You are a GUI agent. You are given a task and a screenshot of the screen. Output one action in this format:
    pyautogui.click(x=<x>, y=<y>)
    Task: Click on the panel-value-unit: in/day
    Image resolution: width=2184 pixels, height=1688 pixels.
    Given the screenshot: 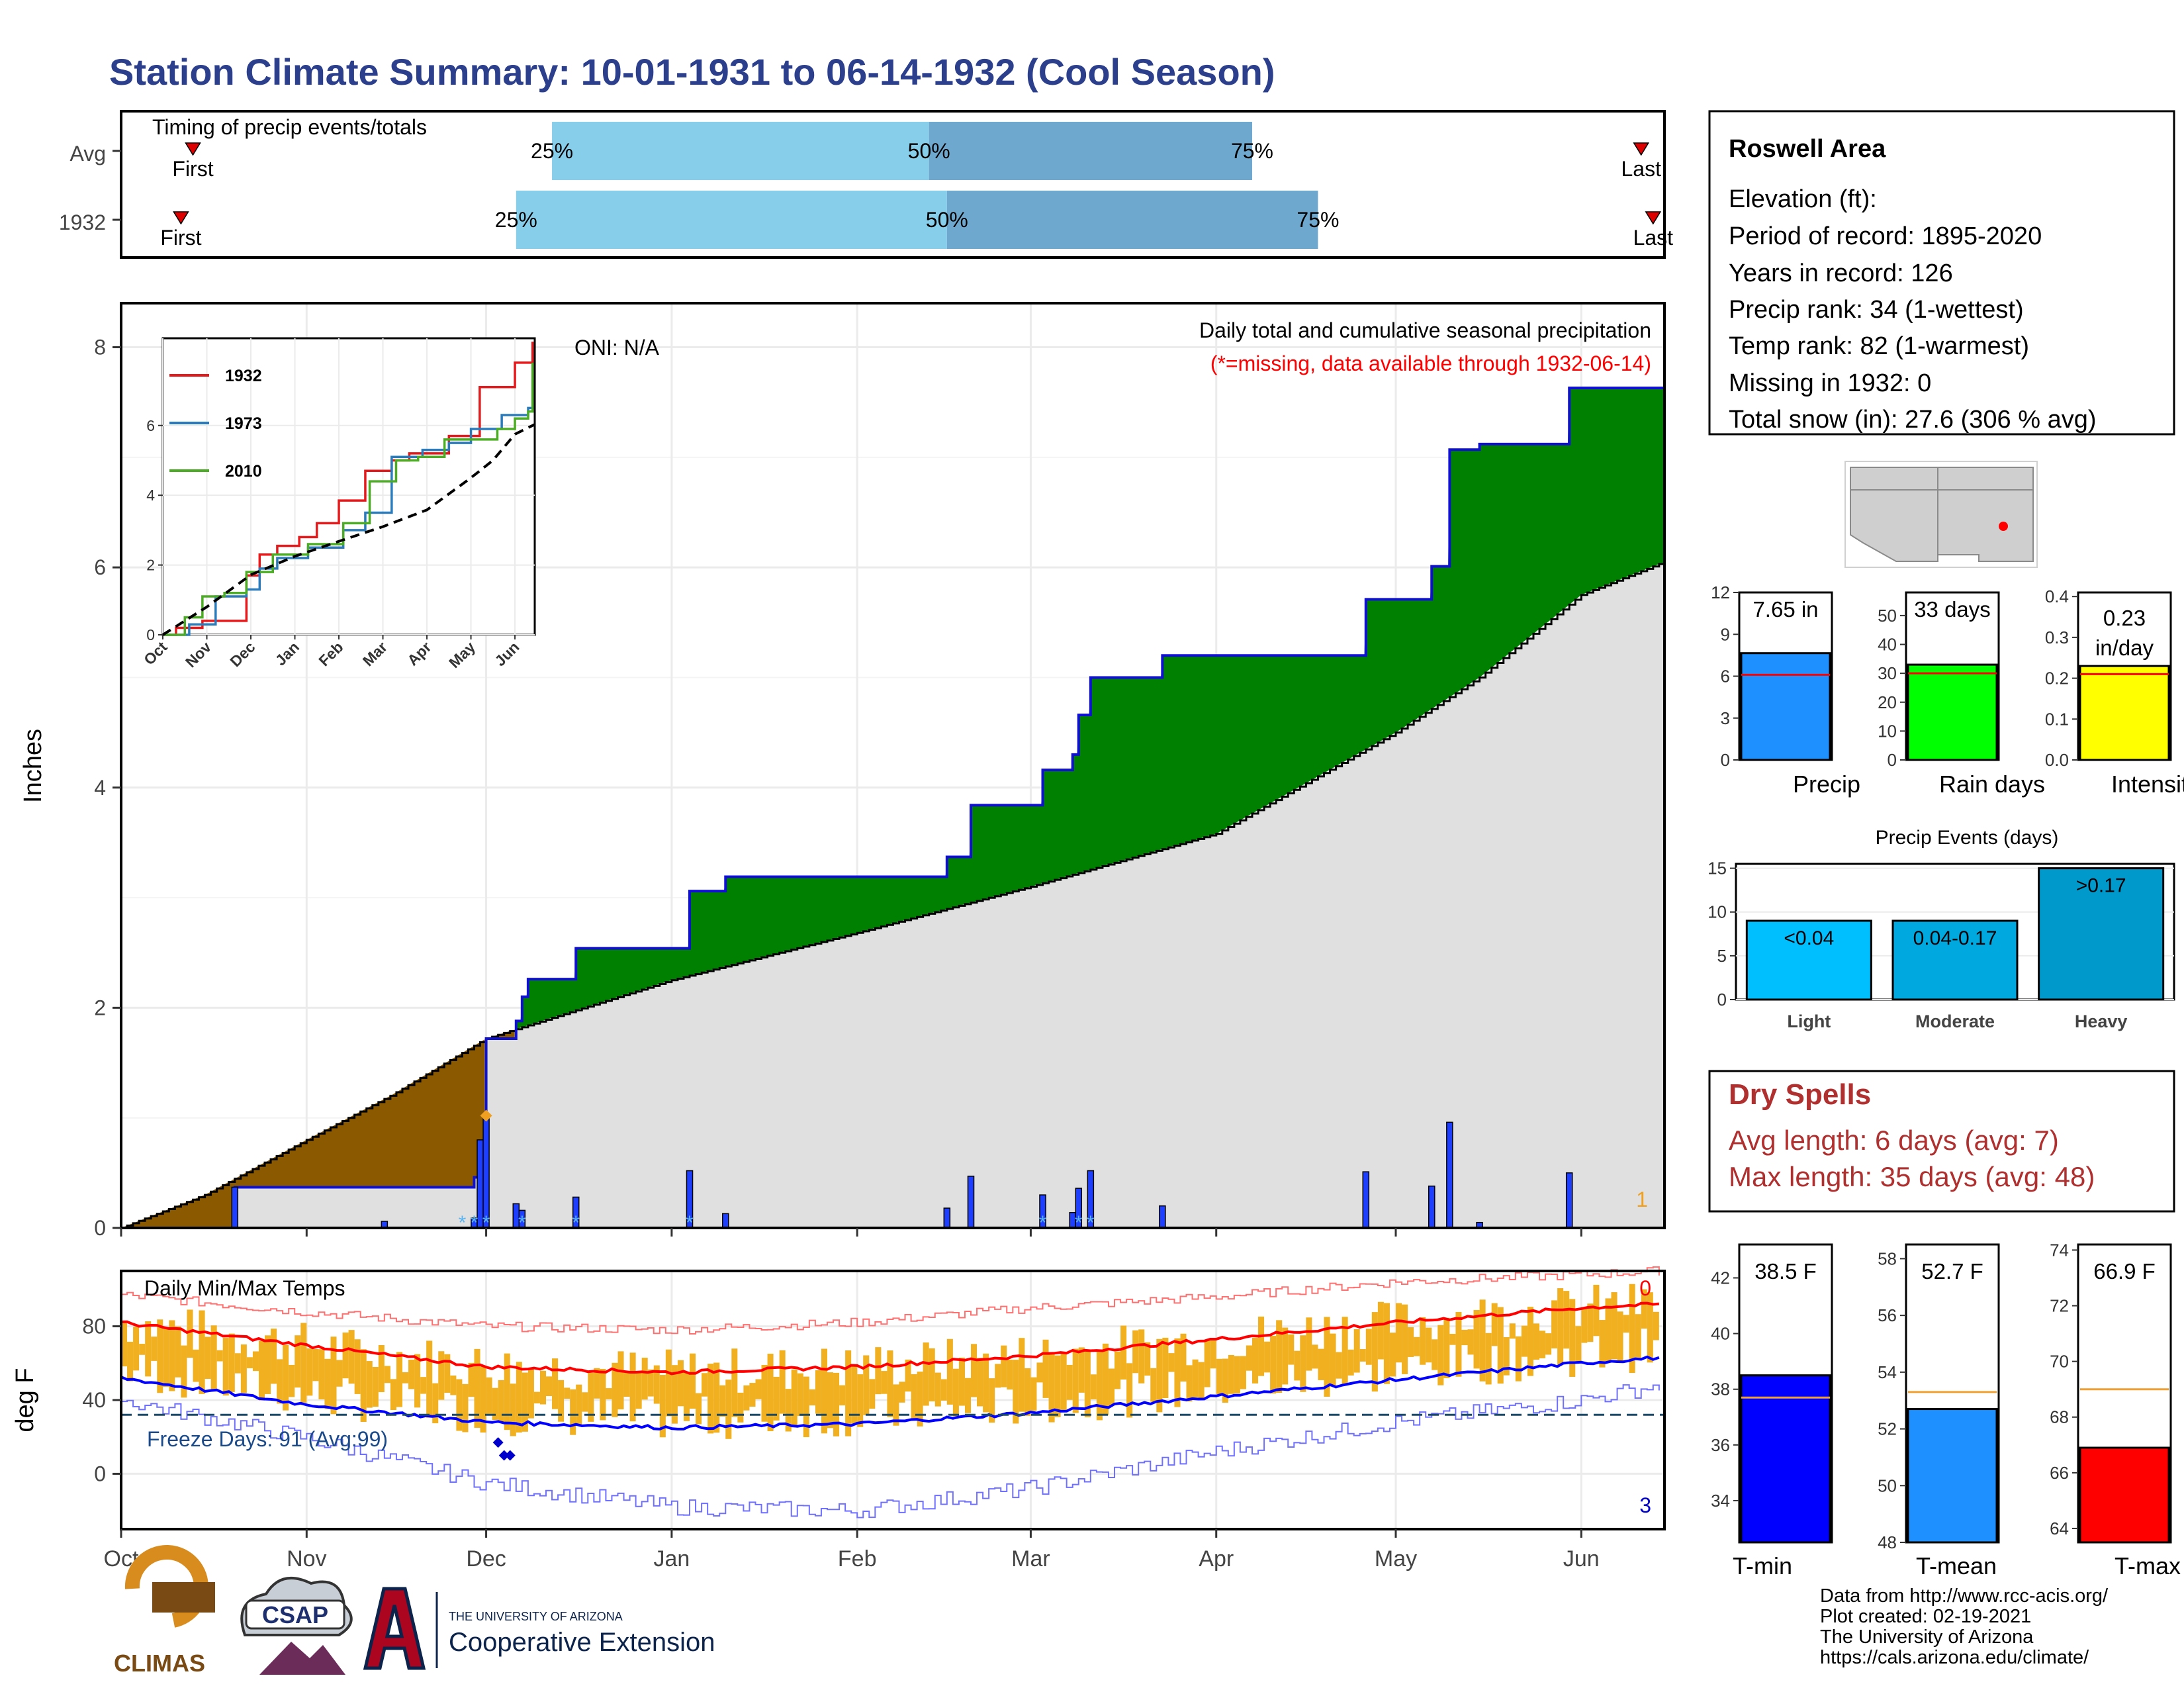 What is the action you would take?
    pyautogui.click(x=2124, y=647)
    